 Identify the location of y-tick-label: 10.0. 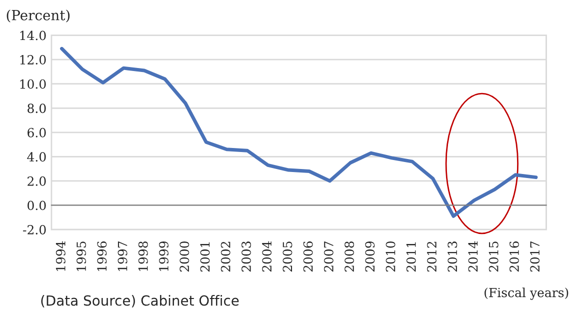
(33, 84).